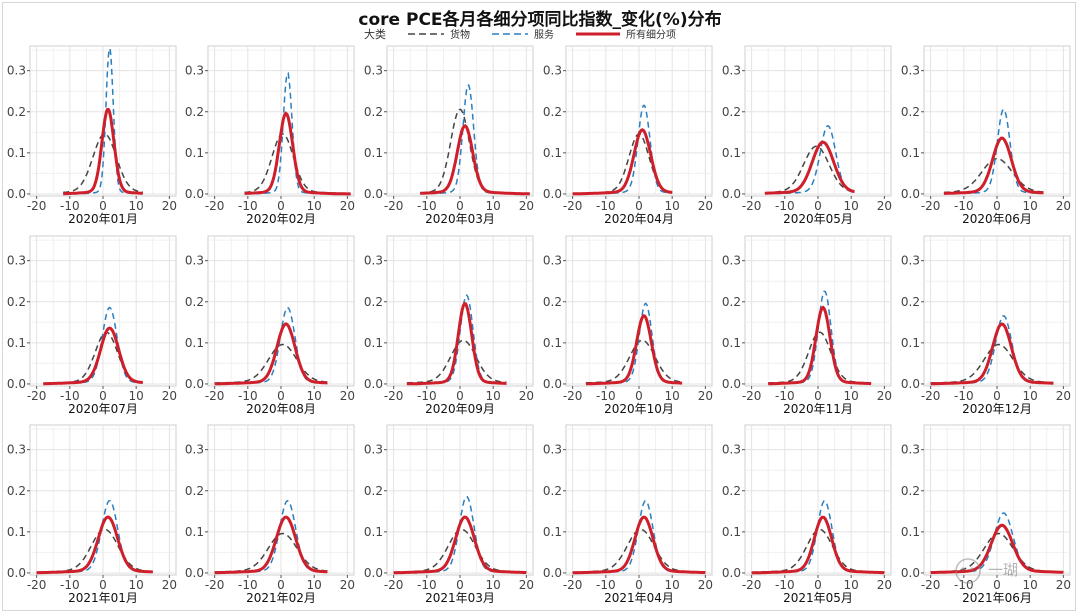  I want to click on legend-label-services: 服务, so click(544, 35).